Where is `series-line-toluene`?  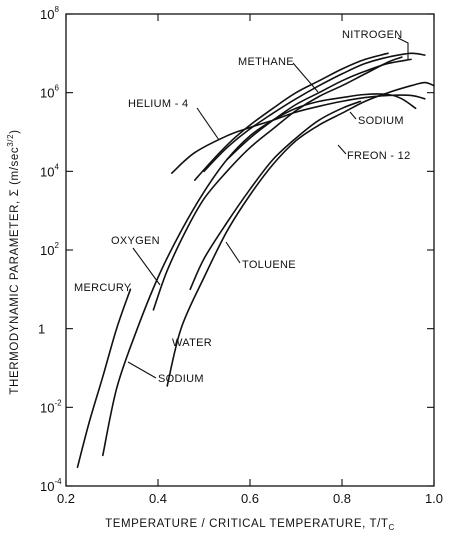 series-line-toluene is located at coordinates (275, 195).